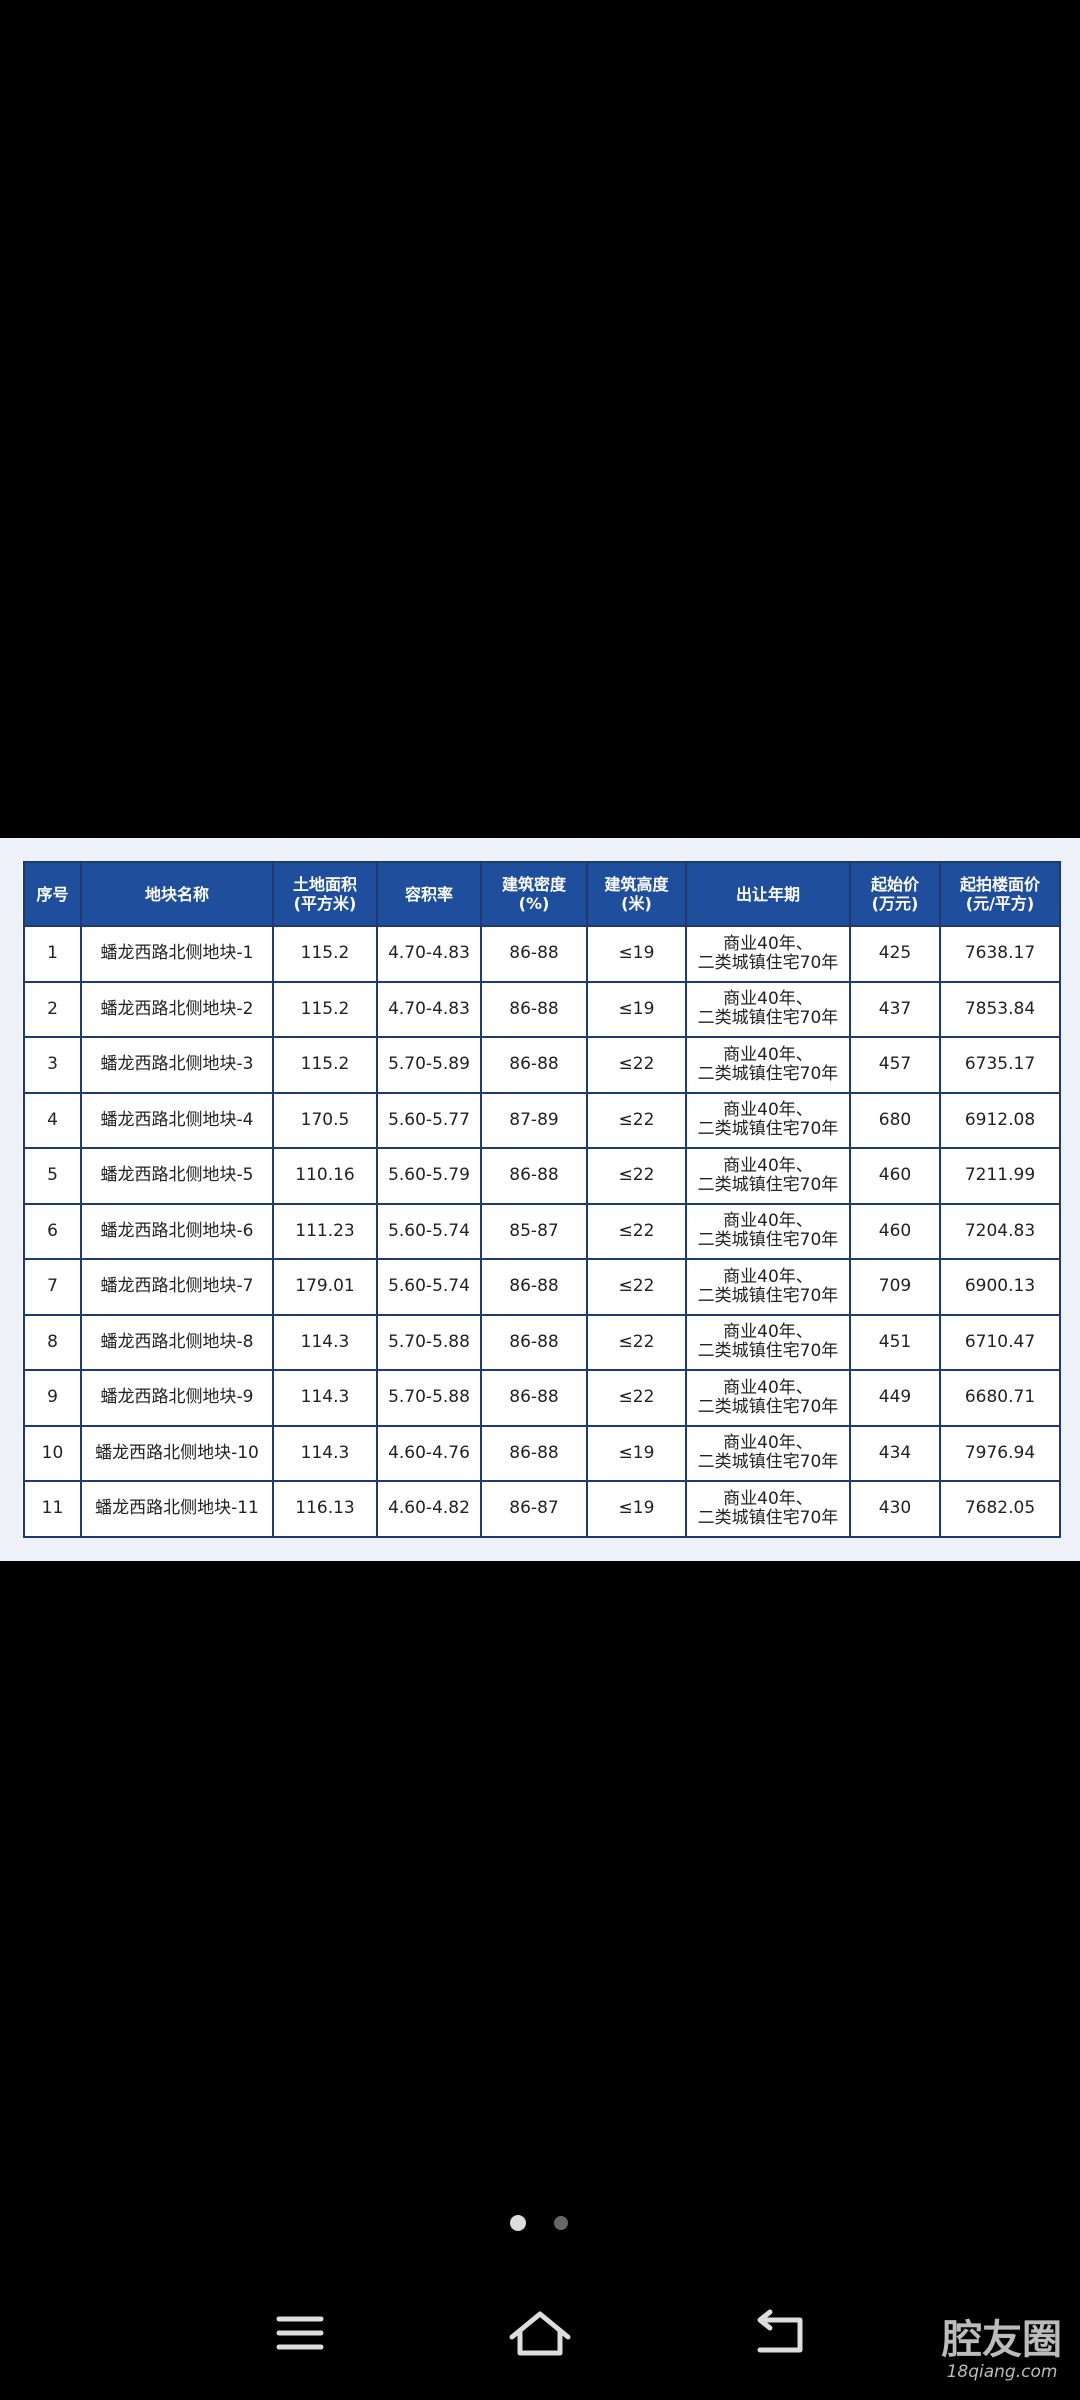 The width and height of the screenshot is (1080, 2400). Describe the element at coordinates (52, 1009) in the screenshot. I see `table-cell: 2` at that location.